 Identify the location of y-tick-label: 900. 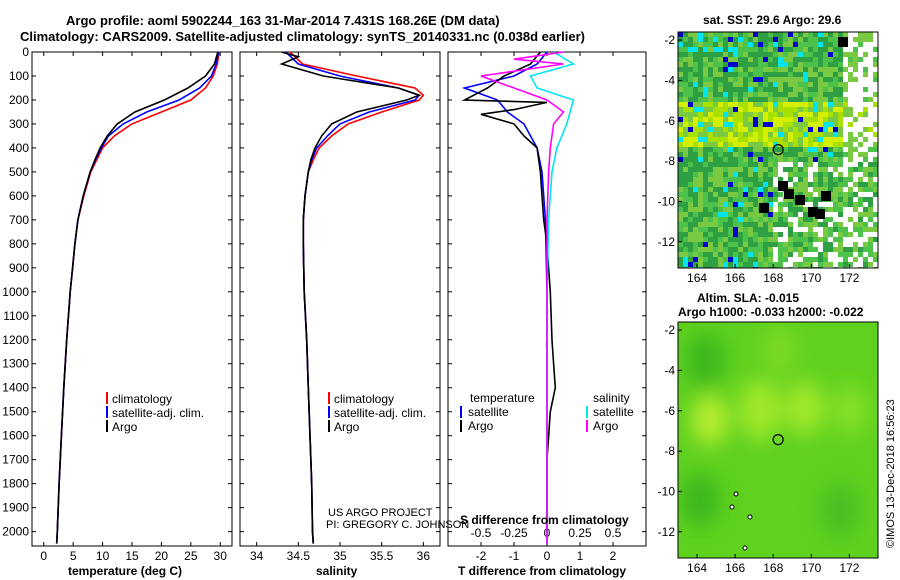
(19, 268).